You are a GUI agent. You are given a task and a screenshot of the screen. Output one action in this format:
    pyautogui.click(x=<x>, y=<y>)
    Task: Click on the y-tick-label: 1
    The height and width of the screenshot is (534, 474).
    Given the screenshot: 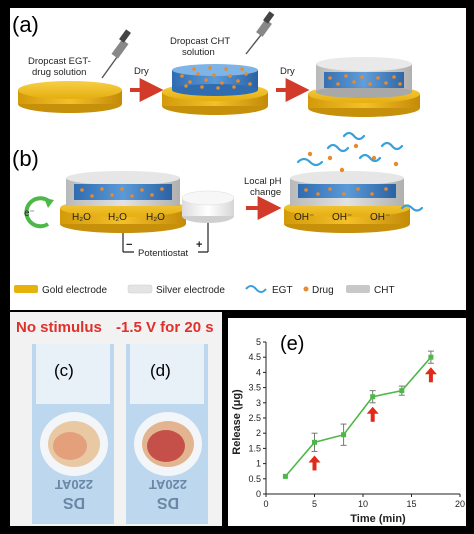 What is the action you would take?
    pyautogui.click(x=258, y=464)
    